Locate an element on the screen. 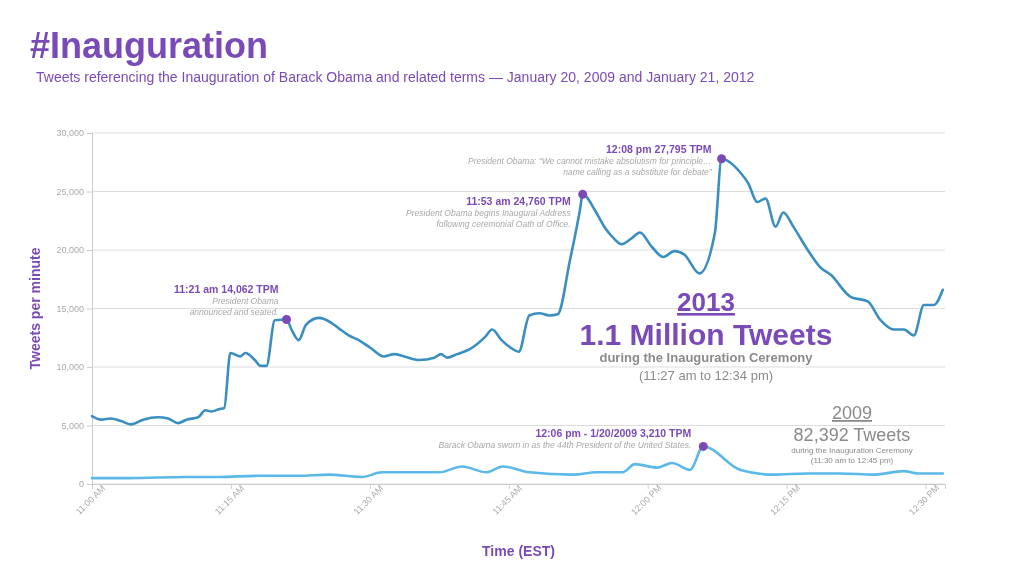 The width and height of the screenshot is (1012, 574). annotation: 12:08 pm 27,795 TPM President Obama: “We cannot mistake absolutism for principle… name calling as a substitute for debate” is located at coordinates (590, 159).